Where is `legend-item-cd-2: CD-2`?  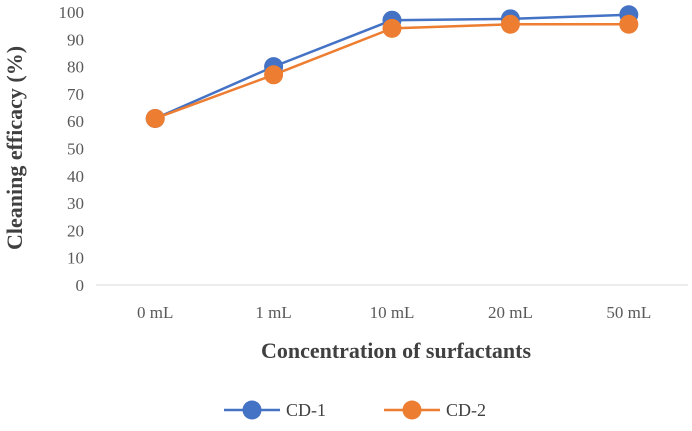
legend-item-cd-2: CD-2 is located at coordinates (435, 410).